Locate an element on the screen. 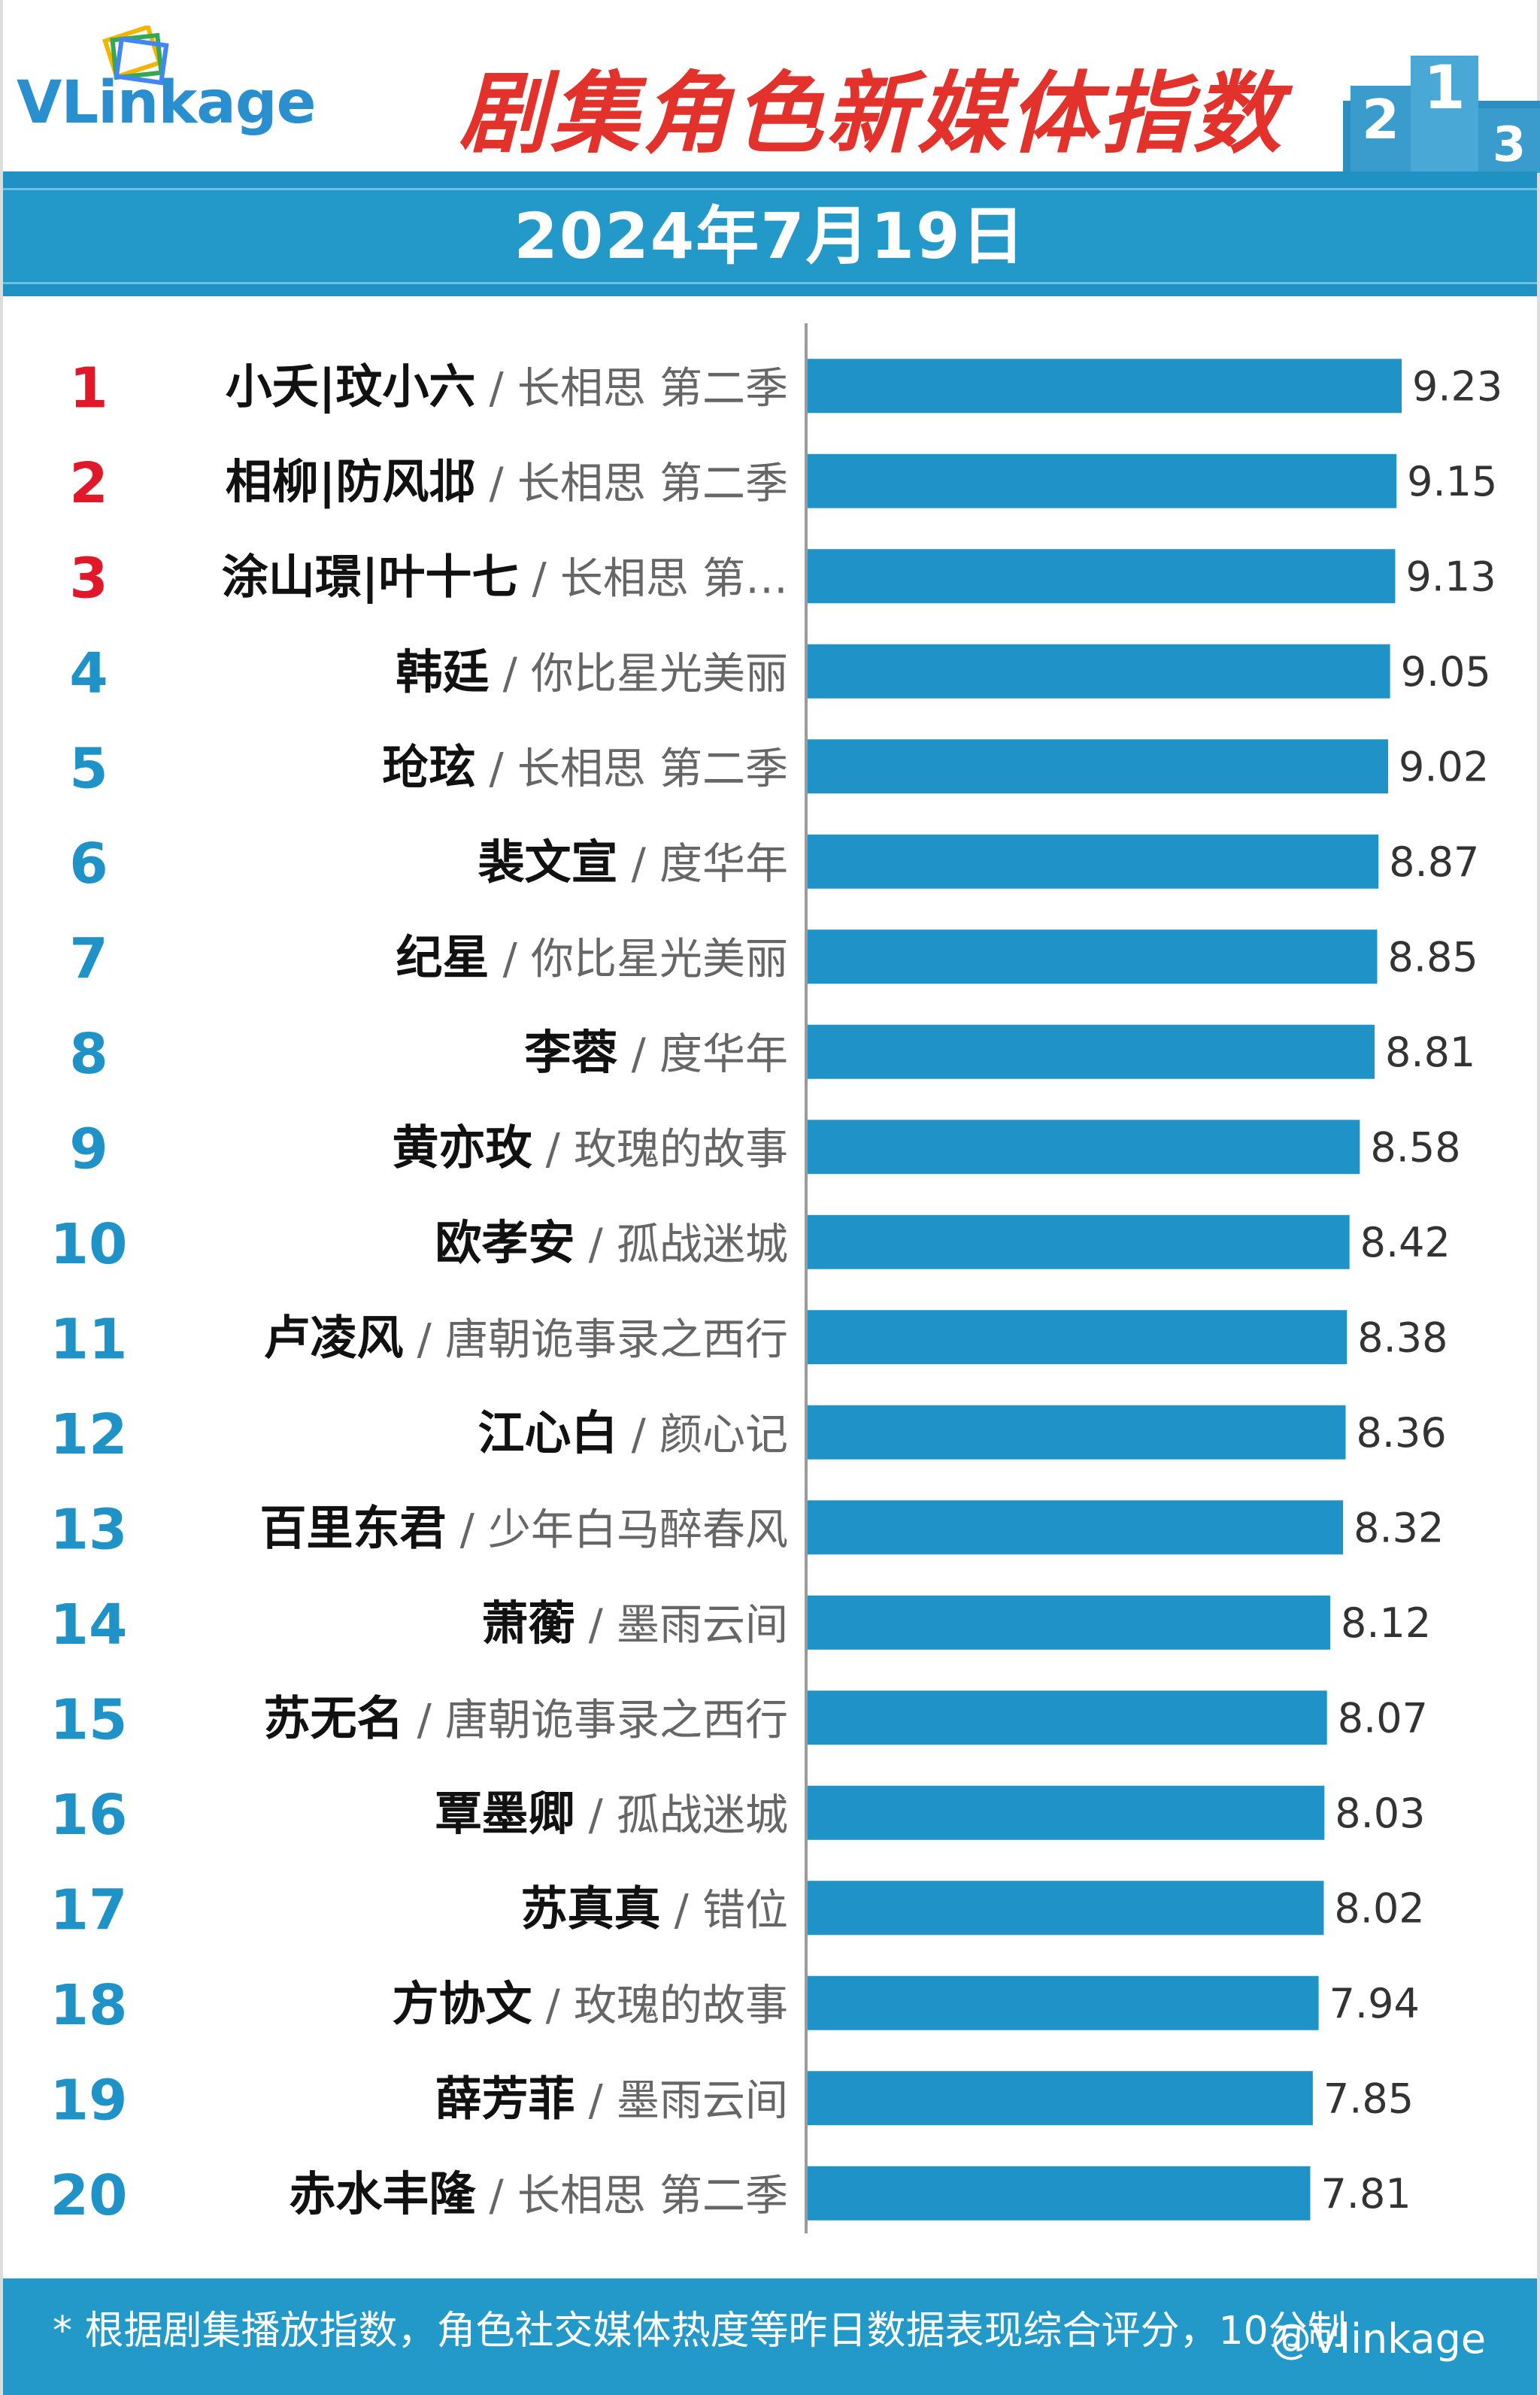  row-label: 苏真真 / 错位 is located at coordinates (654, 1909).